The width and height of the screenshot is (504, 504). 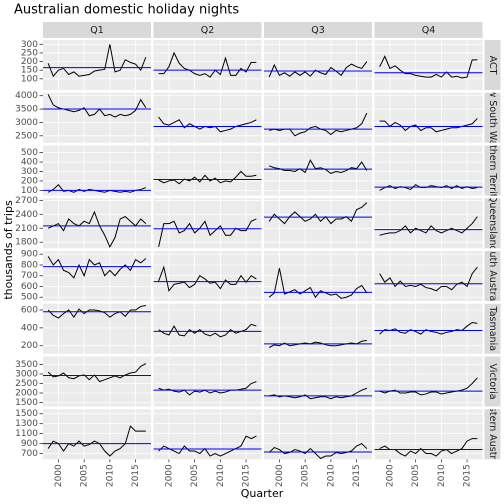 I want to click on row-strip-label: Tasmania, so click(x=492, y=328).